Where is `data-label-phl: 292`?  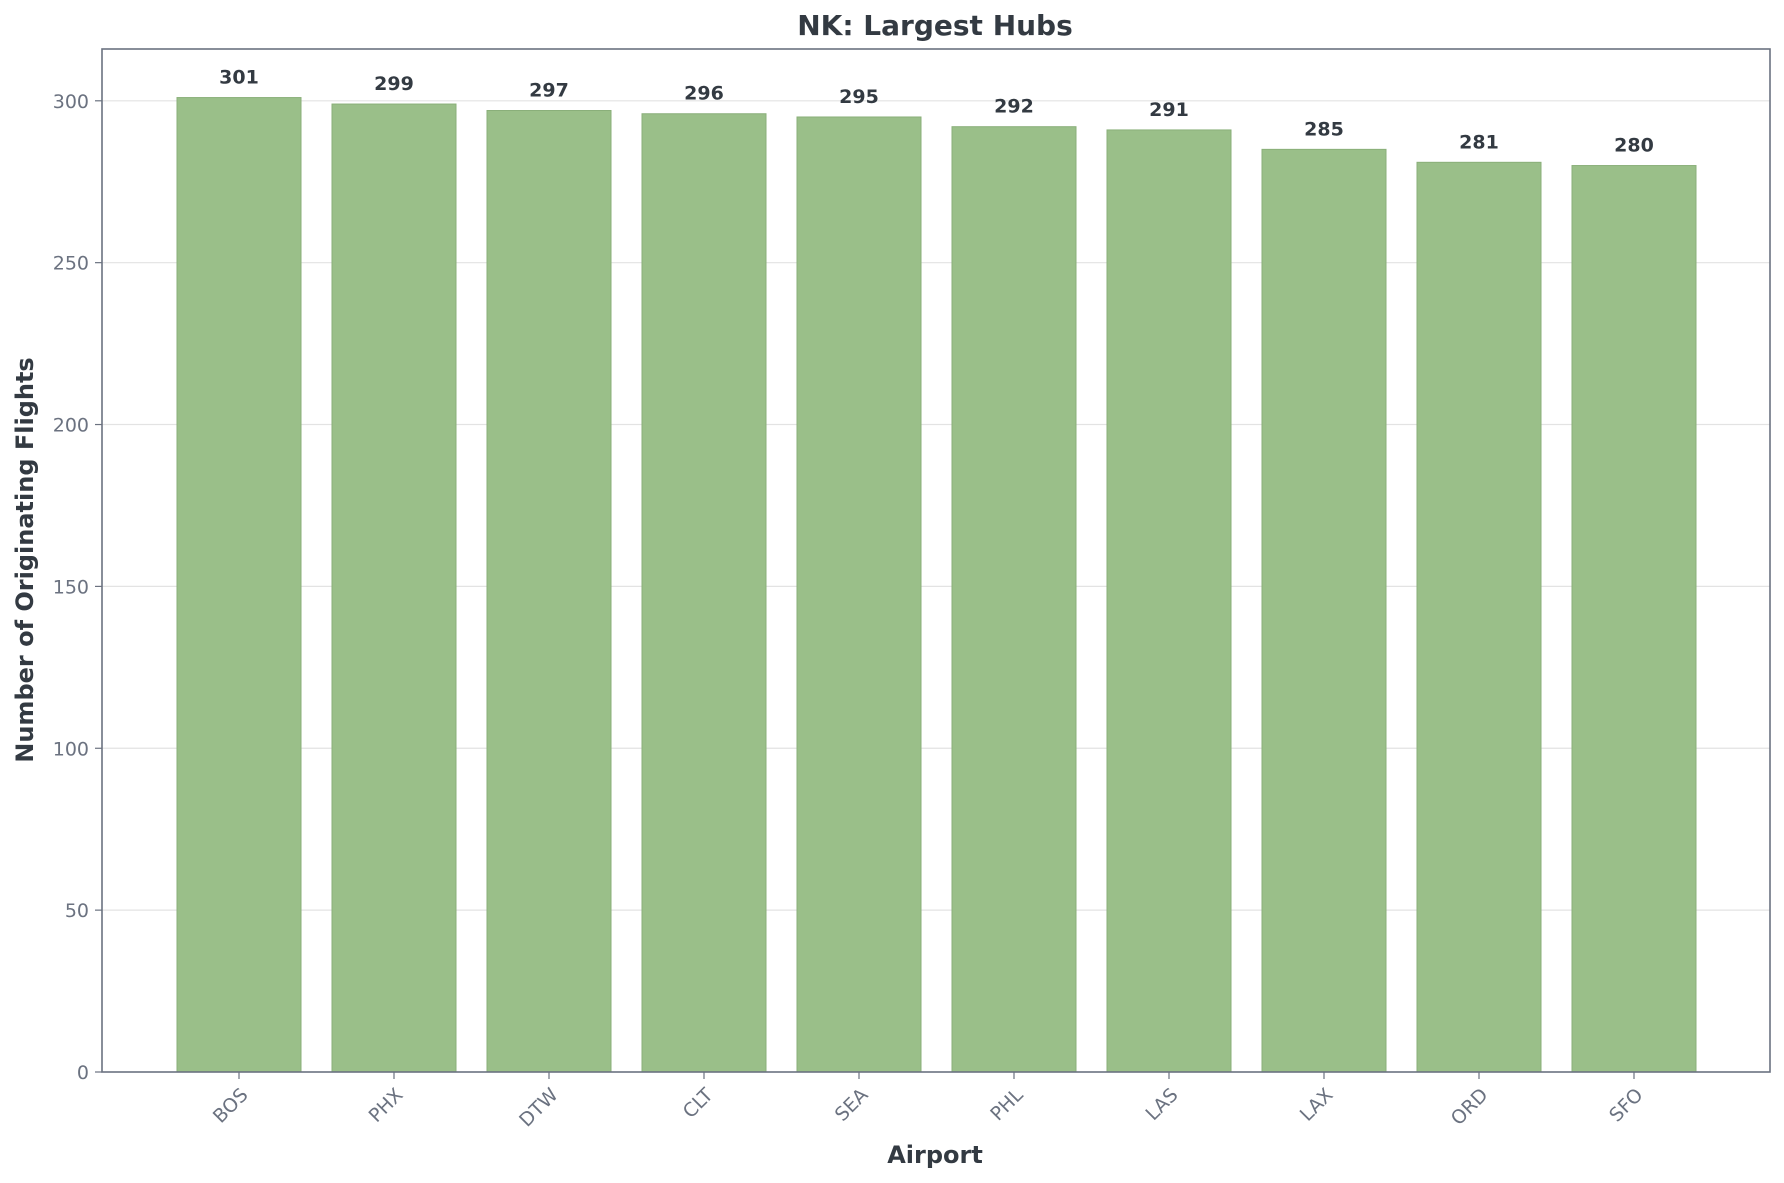 data-label-phl: 292 is located at coordinates (1014, 107).